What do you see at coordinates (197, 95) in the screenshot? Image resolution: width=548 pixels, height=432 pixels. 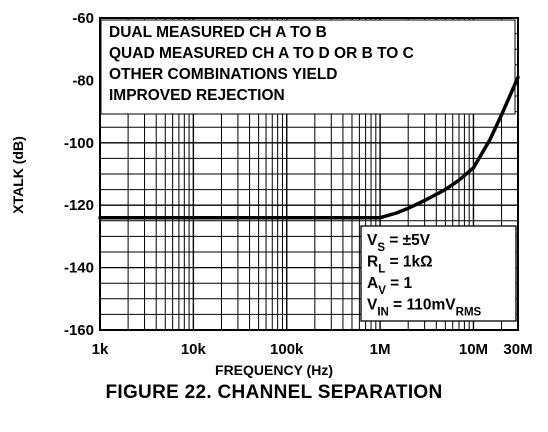 I see `annotation-line-4: IMPROVED REJECTION` at bounding box center [197, 95].